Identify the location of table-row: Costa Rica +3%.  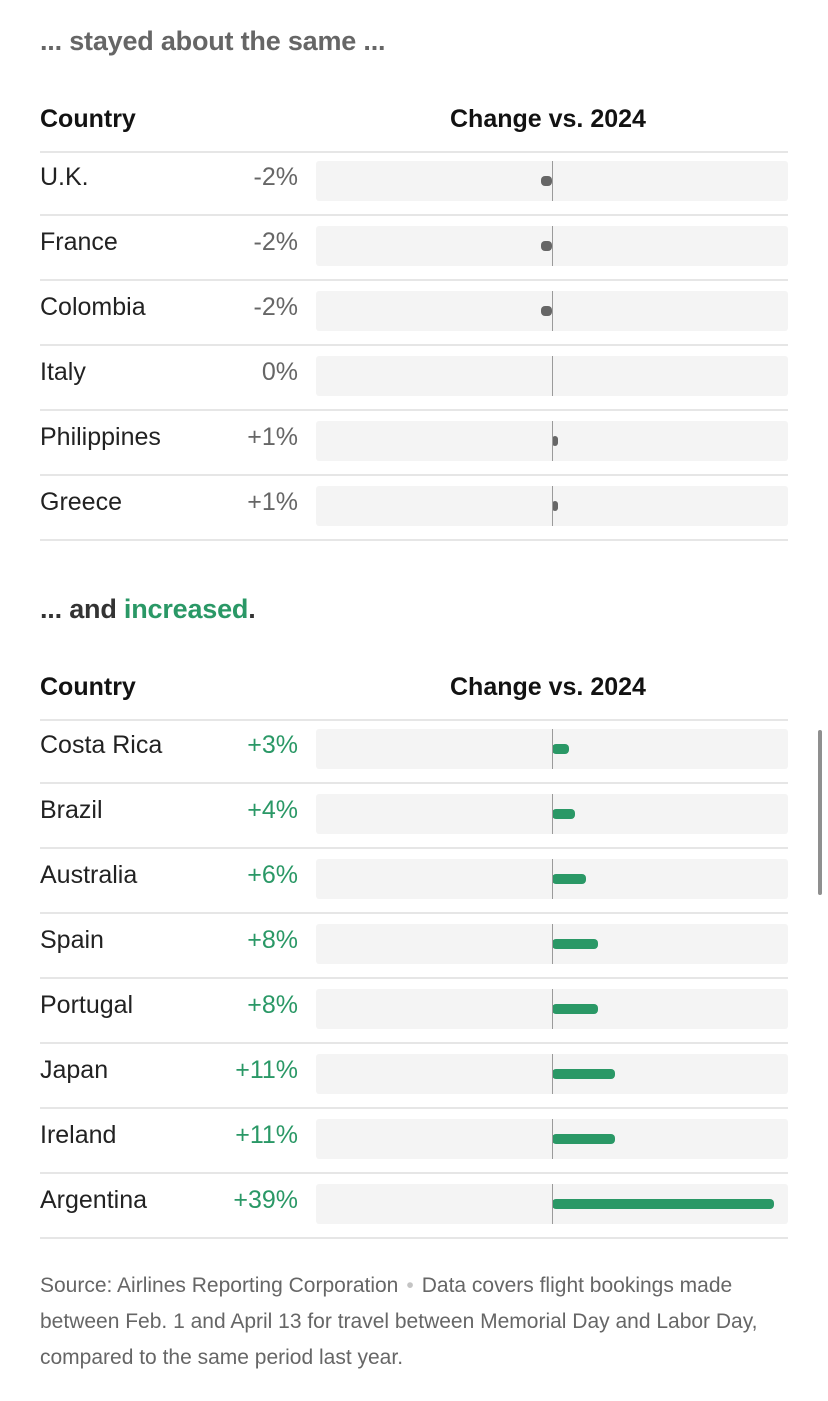
(414, 751).